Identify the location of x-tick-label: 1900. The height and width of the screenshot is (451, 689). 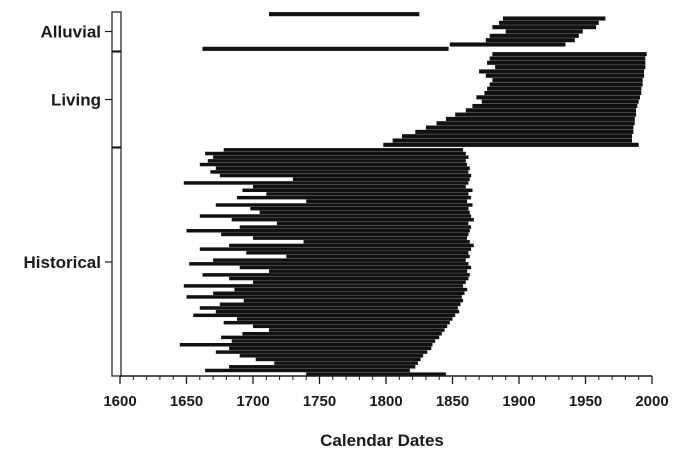
(518, 401).